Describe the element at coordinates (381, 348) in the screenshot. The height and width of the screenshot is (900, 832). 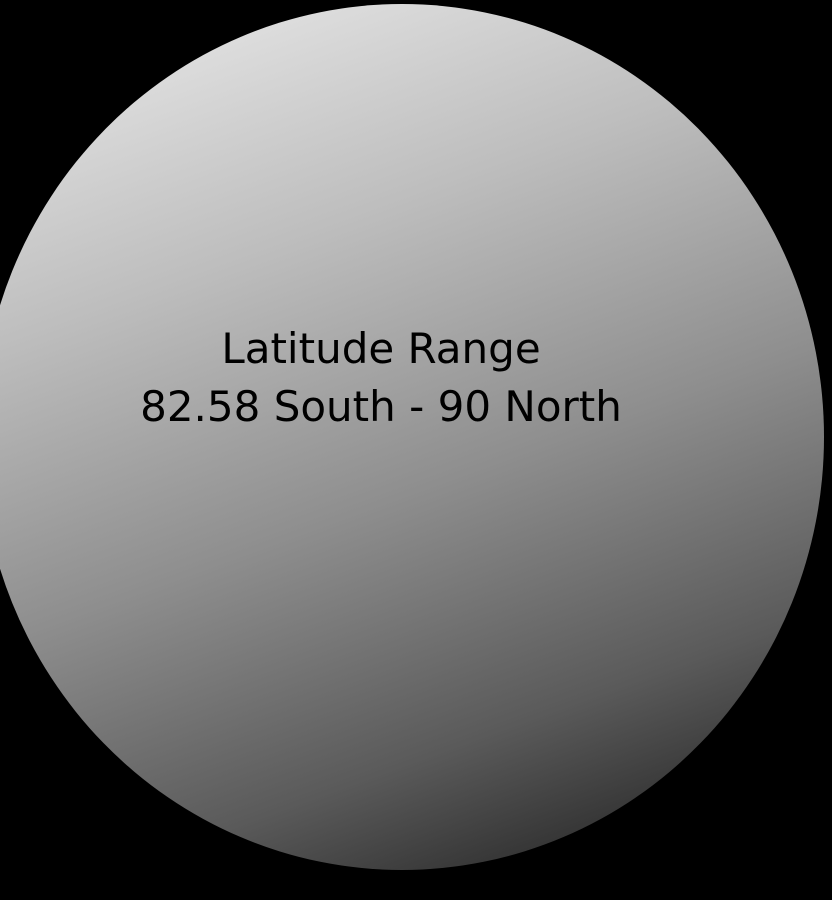
I see `caption-title: Latitude Range` at that location.